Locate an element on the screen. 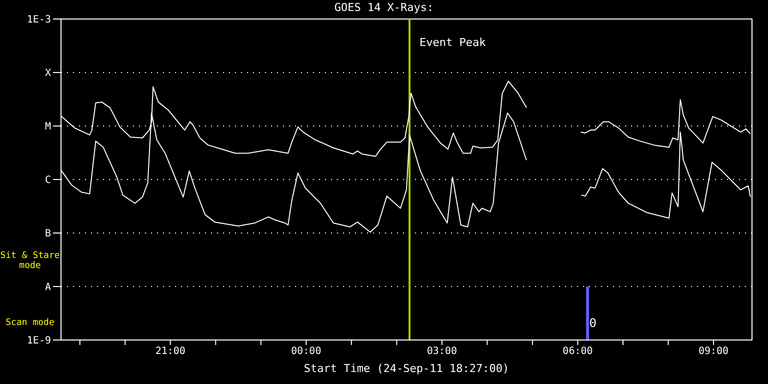 The height and width of the screenshot is (384, 768). x-tick-label: 09:00 is located at coordinates (713, 352).